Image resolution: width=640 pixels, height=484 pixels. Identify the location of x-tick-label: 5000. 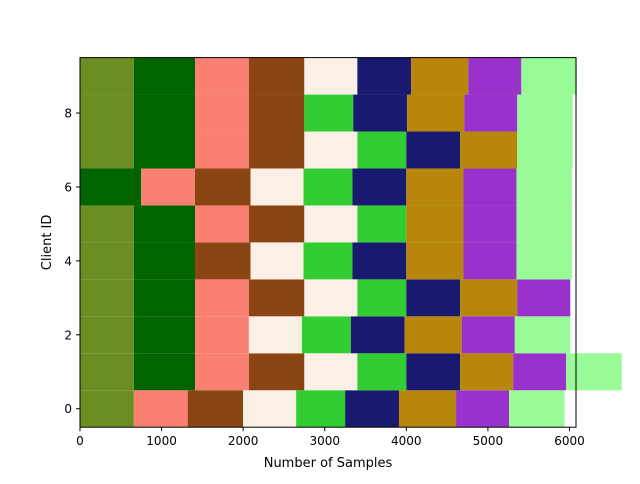
(488, 441).